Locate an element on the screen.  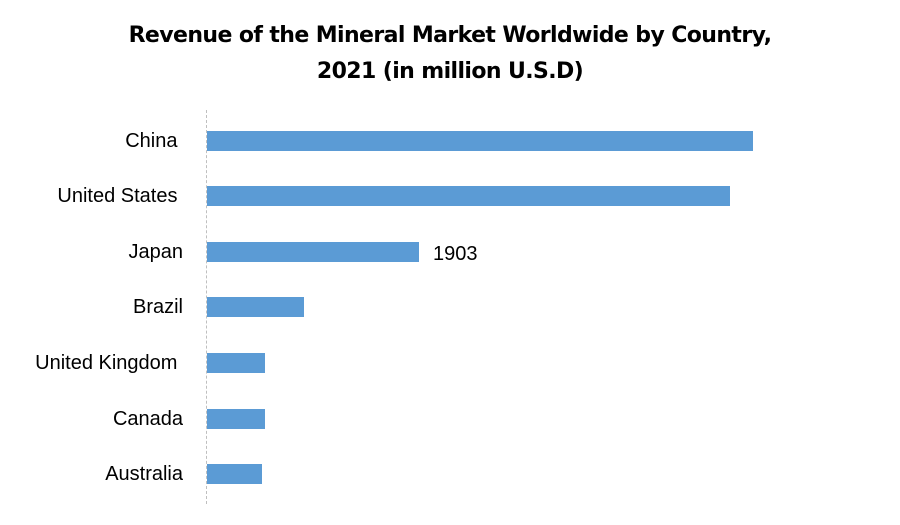
category-label: Japan is located at coordinates (156, 252).